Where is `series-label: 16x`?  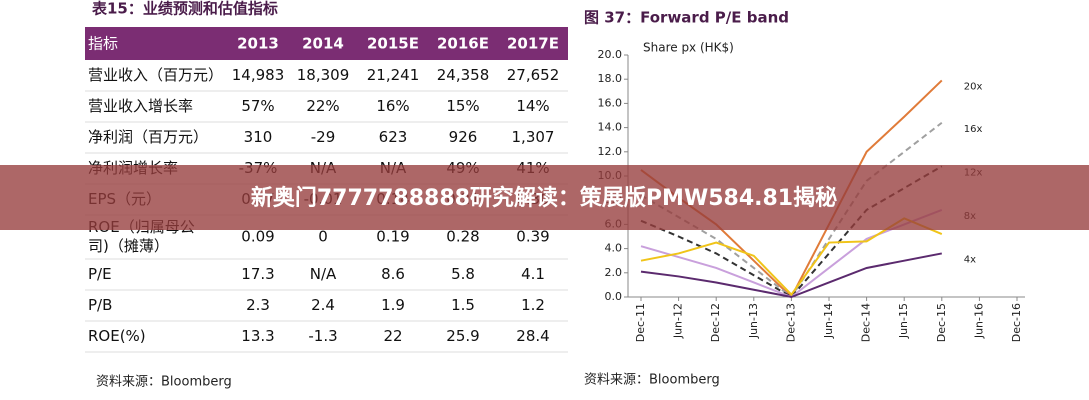 series-label: 16x is located at coordinates (973, 129).